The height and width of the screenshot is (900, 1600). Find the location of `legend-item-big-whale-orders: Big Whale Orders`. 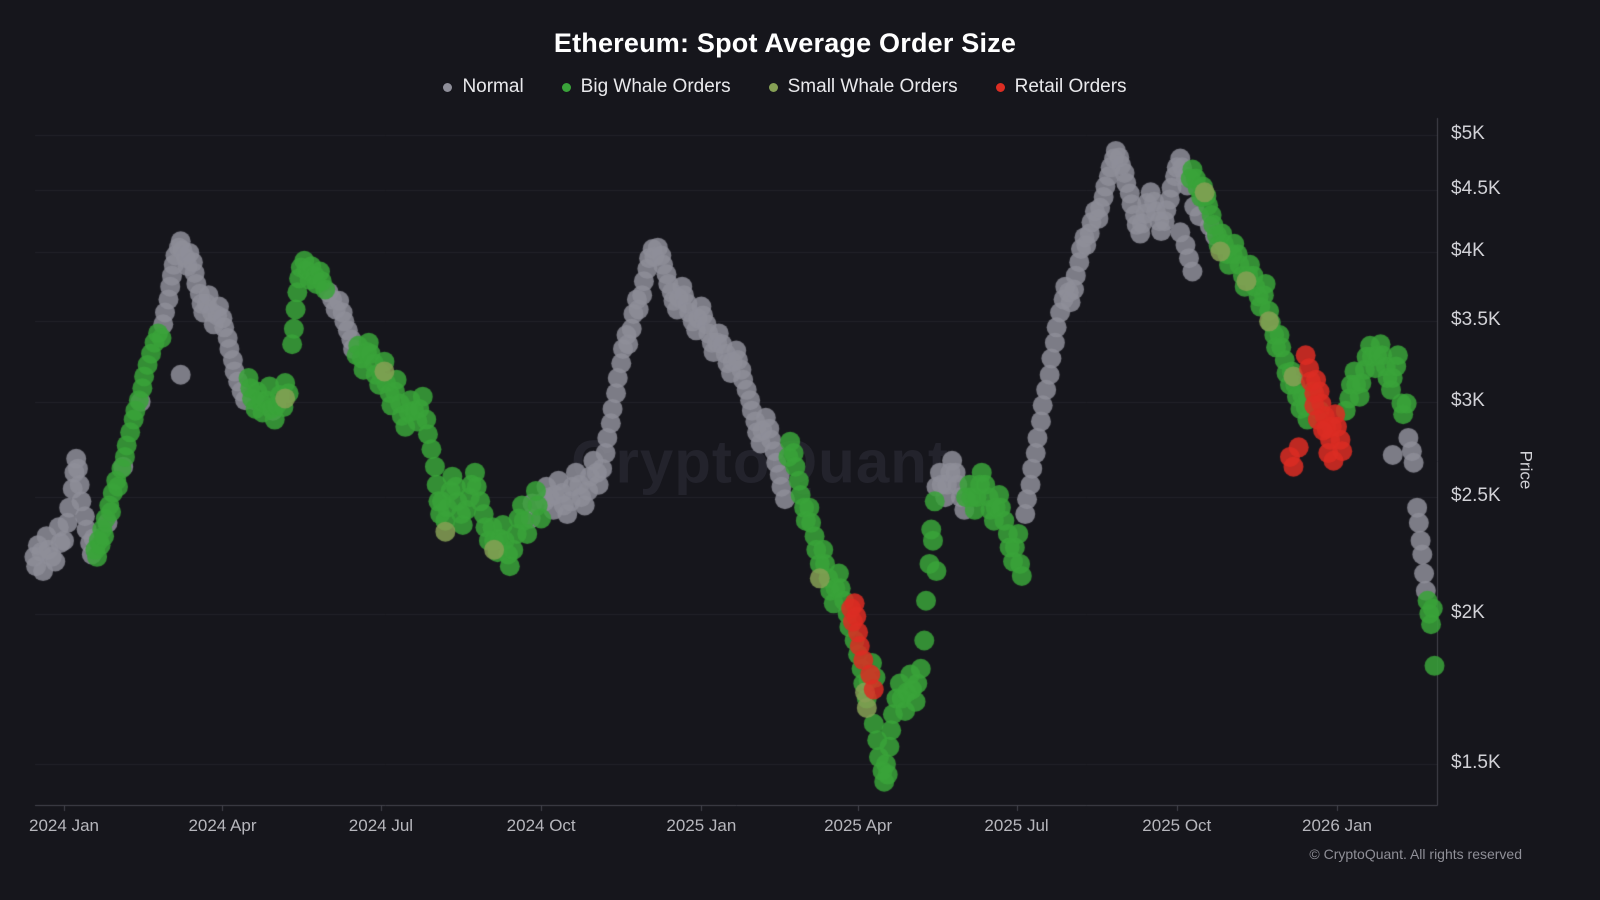

legend-item-big-whale-orders: Big Whale Orders is located at coordinates (646, 87).